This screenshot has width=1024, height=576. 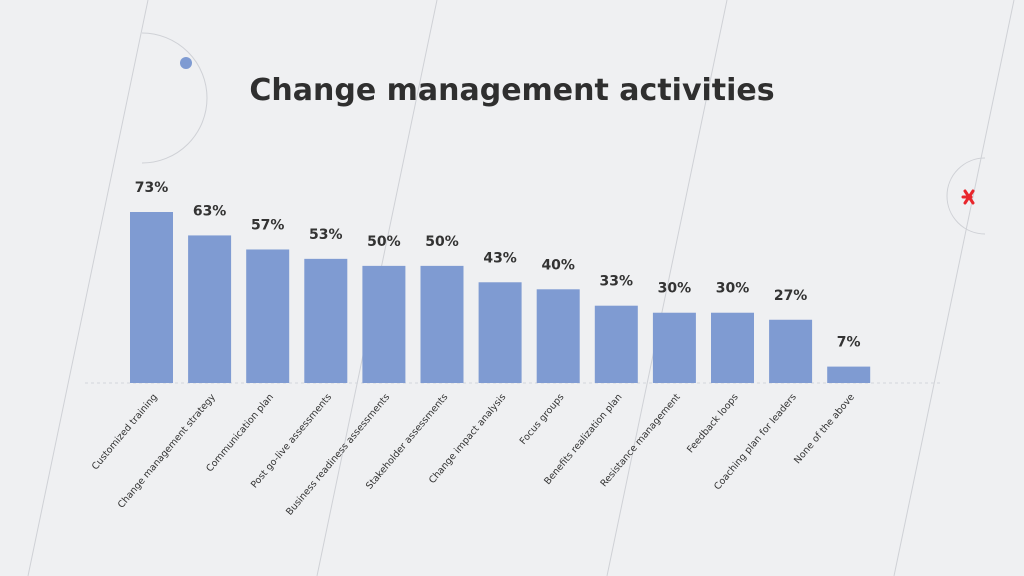 What do you see at coordinates (174, 98) in the screenshot?
I see `decor-half-circle` at bounding box center [174, 98].